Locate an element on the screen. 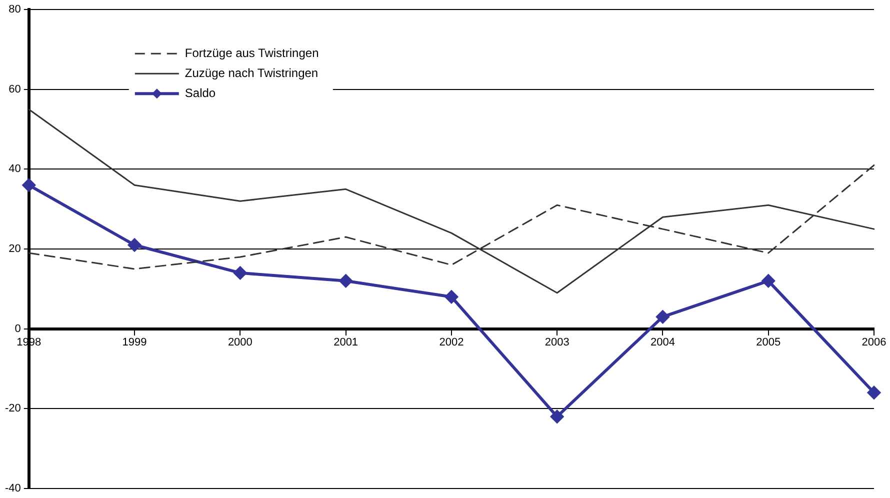 The image size is (890, 498). x-tick-label: 2000 is located at coordinates (240, 342).